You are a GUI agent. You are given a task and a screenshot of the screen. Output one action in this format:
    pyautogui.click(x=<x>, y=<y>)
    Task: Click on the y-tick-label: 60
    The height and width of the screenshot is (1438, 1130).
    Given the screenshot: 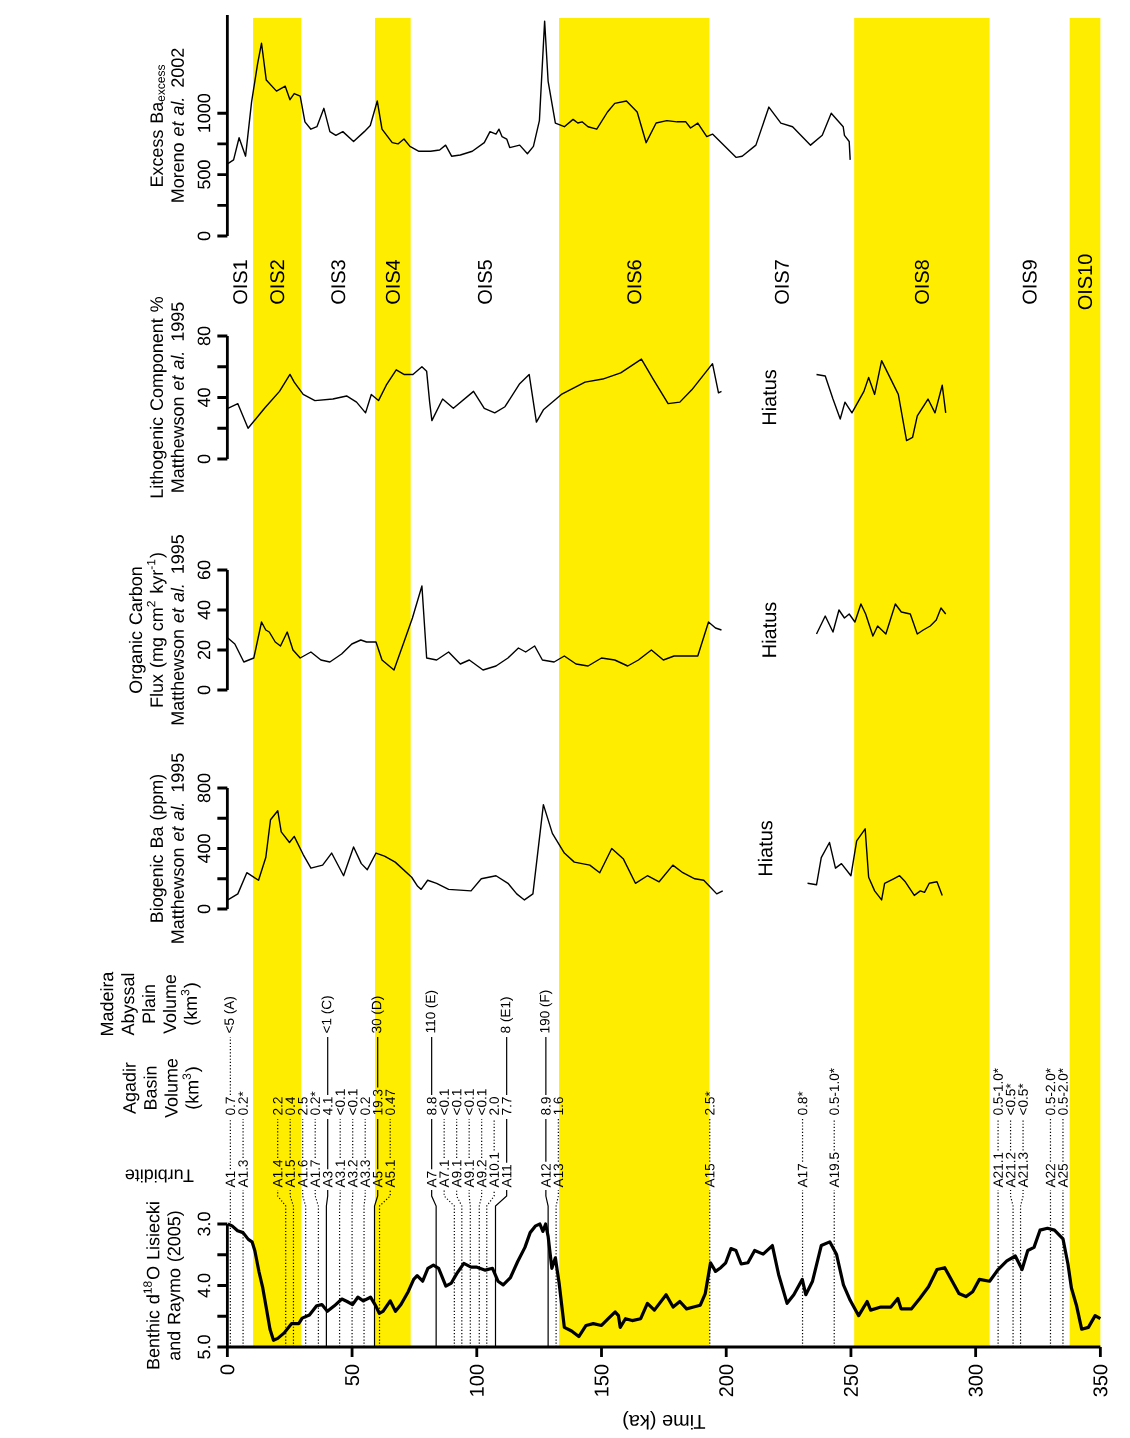 What is the action you would take?
    pyautogui.click(x=204, y=570)
    